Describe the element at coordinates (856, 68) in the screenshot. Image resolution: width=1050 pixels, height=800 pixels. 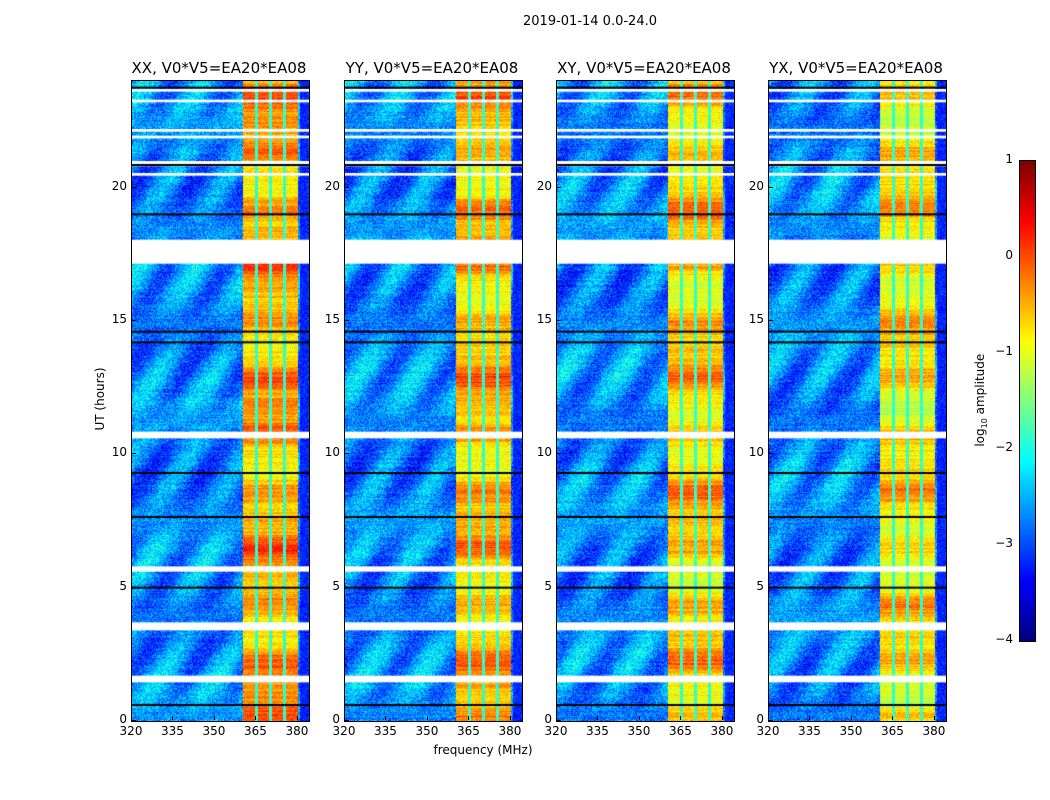
I see `panel-title: YX, V0*V5=EA20*EA08` at that location.